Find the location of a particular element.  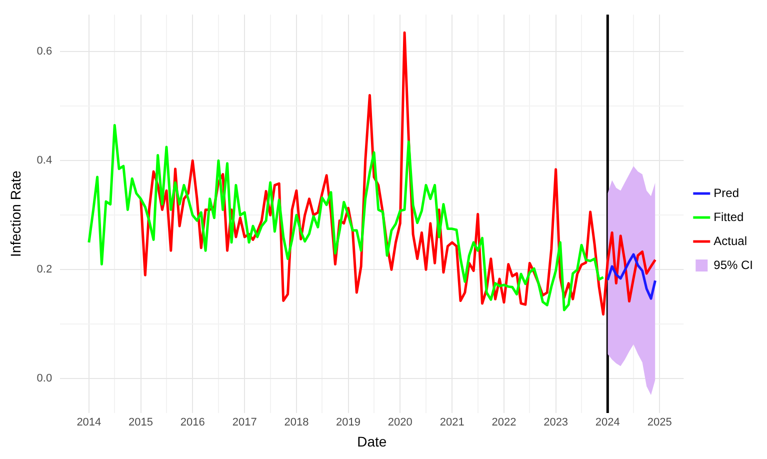

legend-label: Actual is located at coordinates (731, 241).